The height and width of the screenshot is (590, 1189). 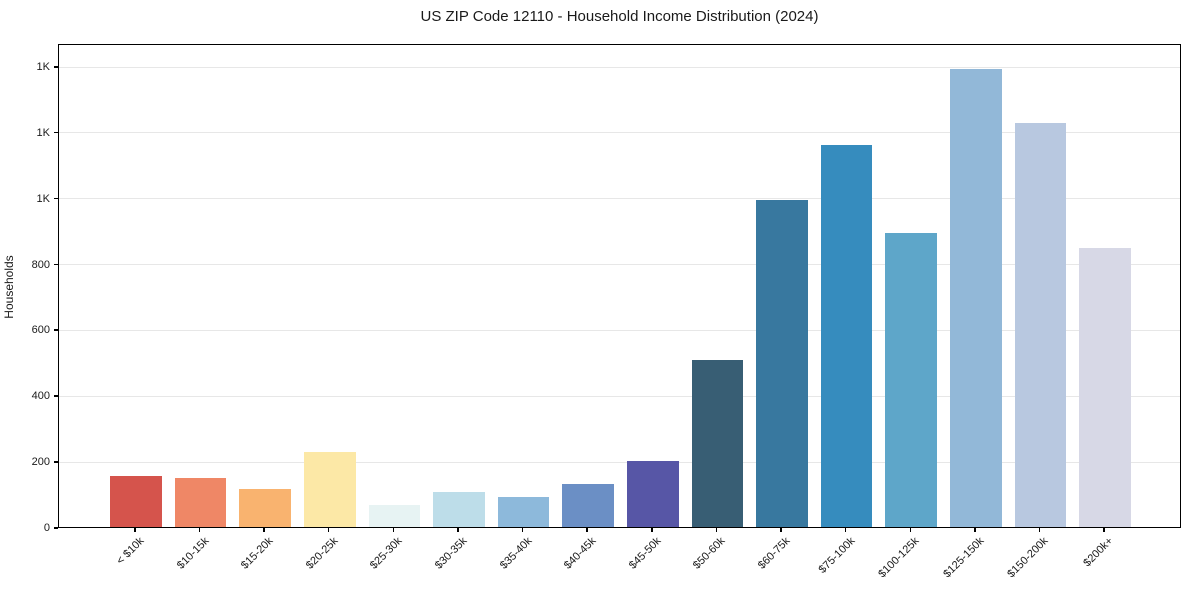 I want to click on bar-100-125k, so click(x=911, y=380).